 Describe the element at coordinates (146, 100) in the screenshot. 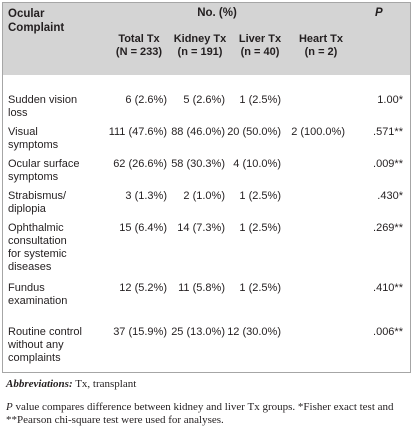

I see `cell-total: 6 (2.6%)` at that location.